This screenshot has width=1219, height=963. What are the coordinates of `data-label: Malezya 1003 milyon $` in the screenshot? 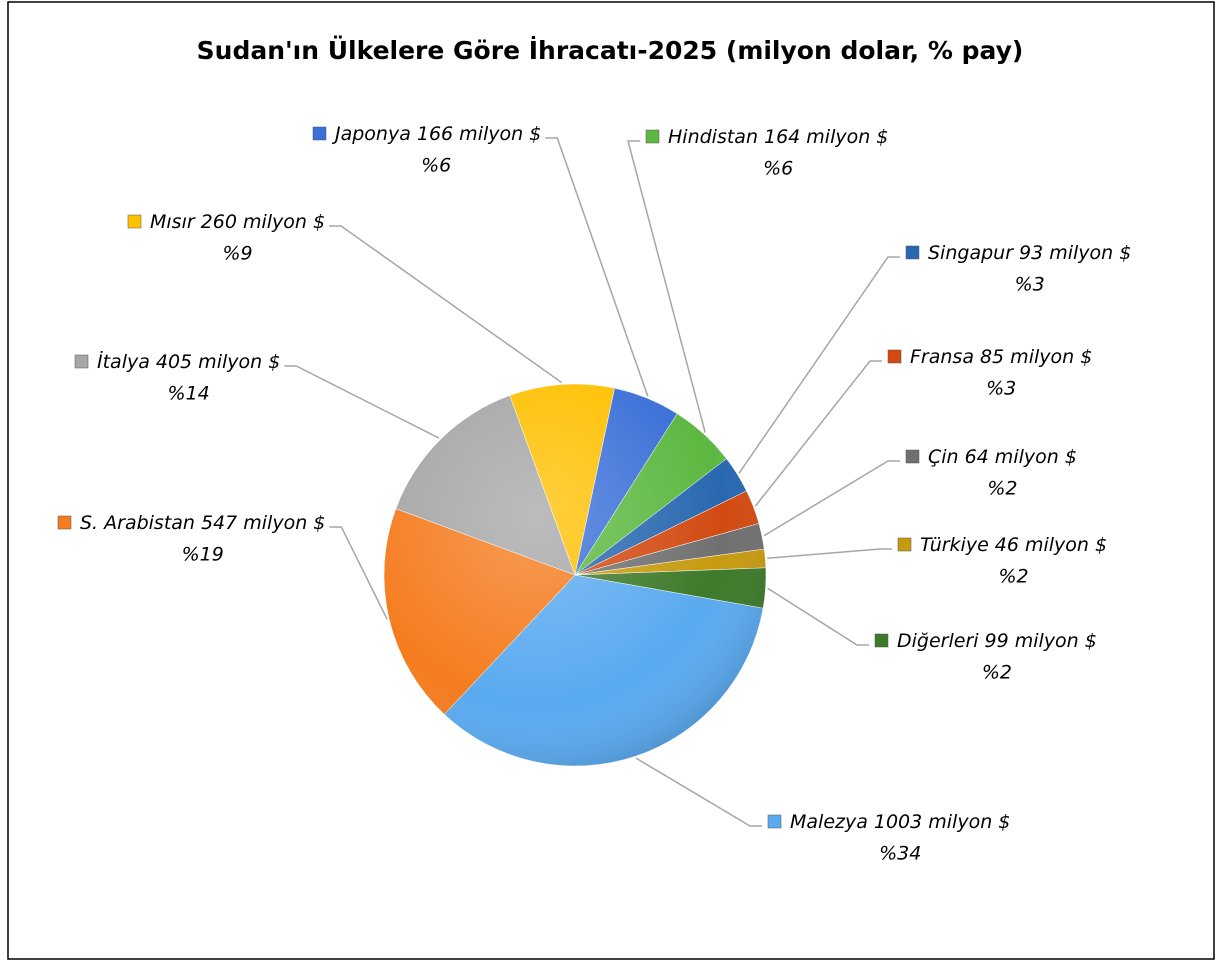 It's located at (900, 822).